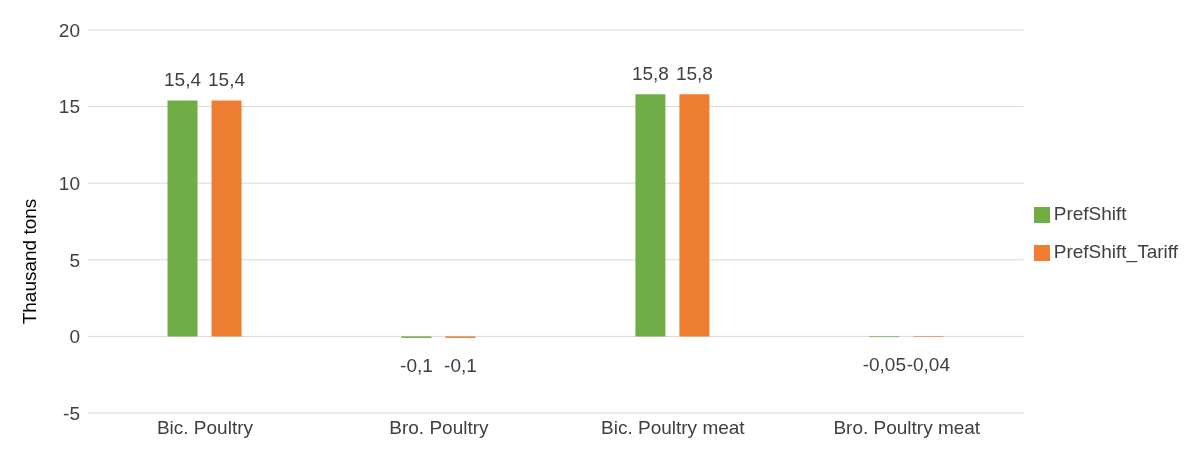 This screenshot has width=1204, height=460. Describe the element at coordinates (907, 428) in the screenshot. I see `x-tick-label: Bro. Poultry meat` at that location.